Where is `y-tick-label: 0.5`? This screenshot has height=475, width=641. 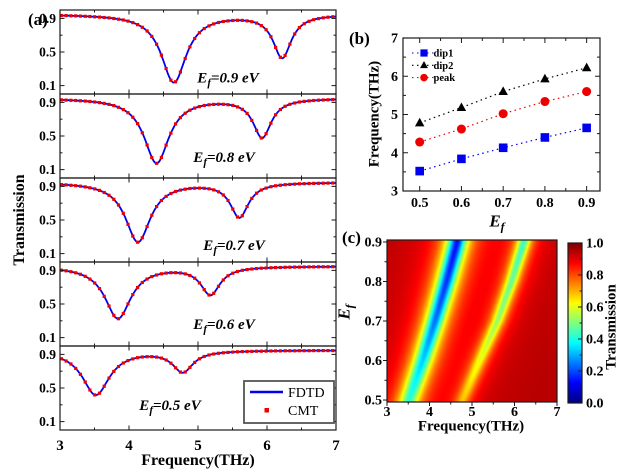
y-tick-label: 0.5 is located at coordinates (47, 220).